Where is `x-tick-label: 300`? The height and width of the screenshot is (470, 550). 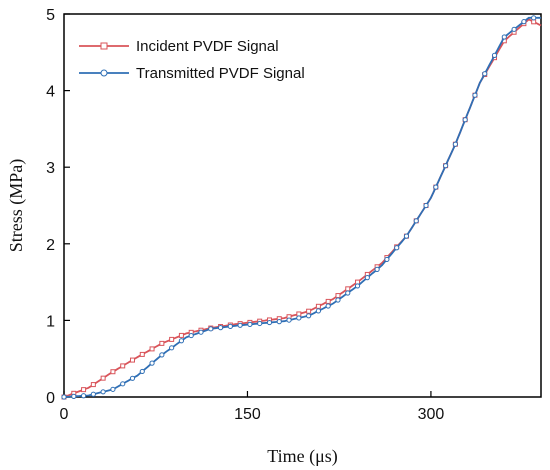 x-tick-label: 300 is located at coordinates (431, 414).